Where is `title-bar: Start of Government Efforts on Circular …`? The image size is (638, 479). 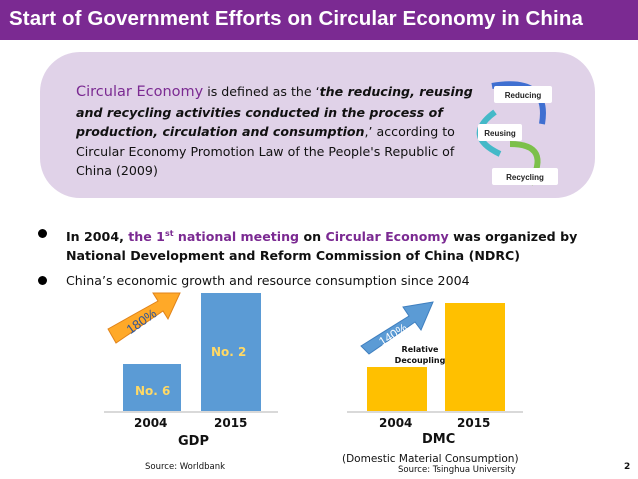 title-bar: Start of Government Efforts on Circular … is located at coordinates (319, 20).